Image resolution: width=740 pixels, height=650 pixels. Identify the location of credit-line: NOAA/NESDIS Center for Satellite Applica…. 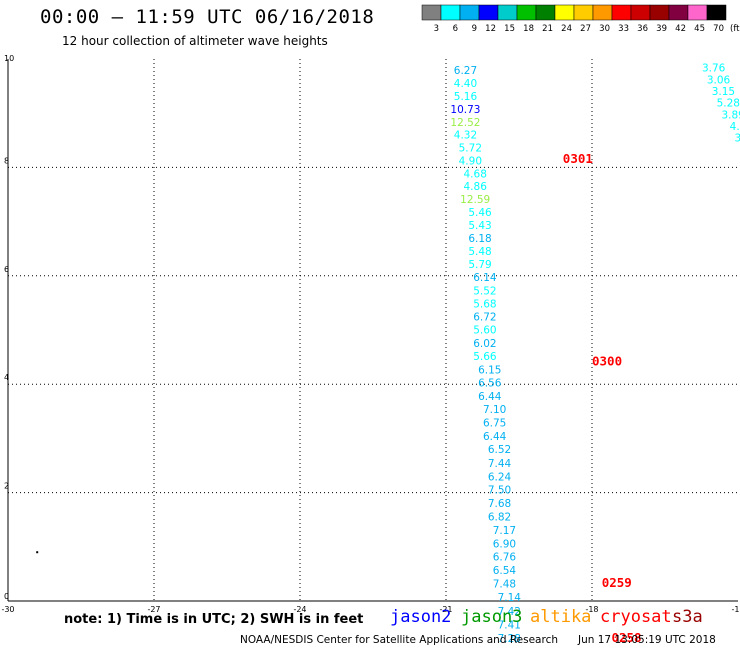
(399, 640).